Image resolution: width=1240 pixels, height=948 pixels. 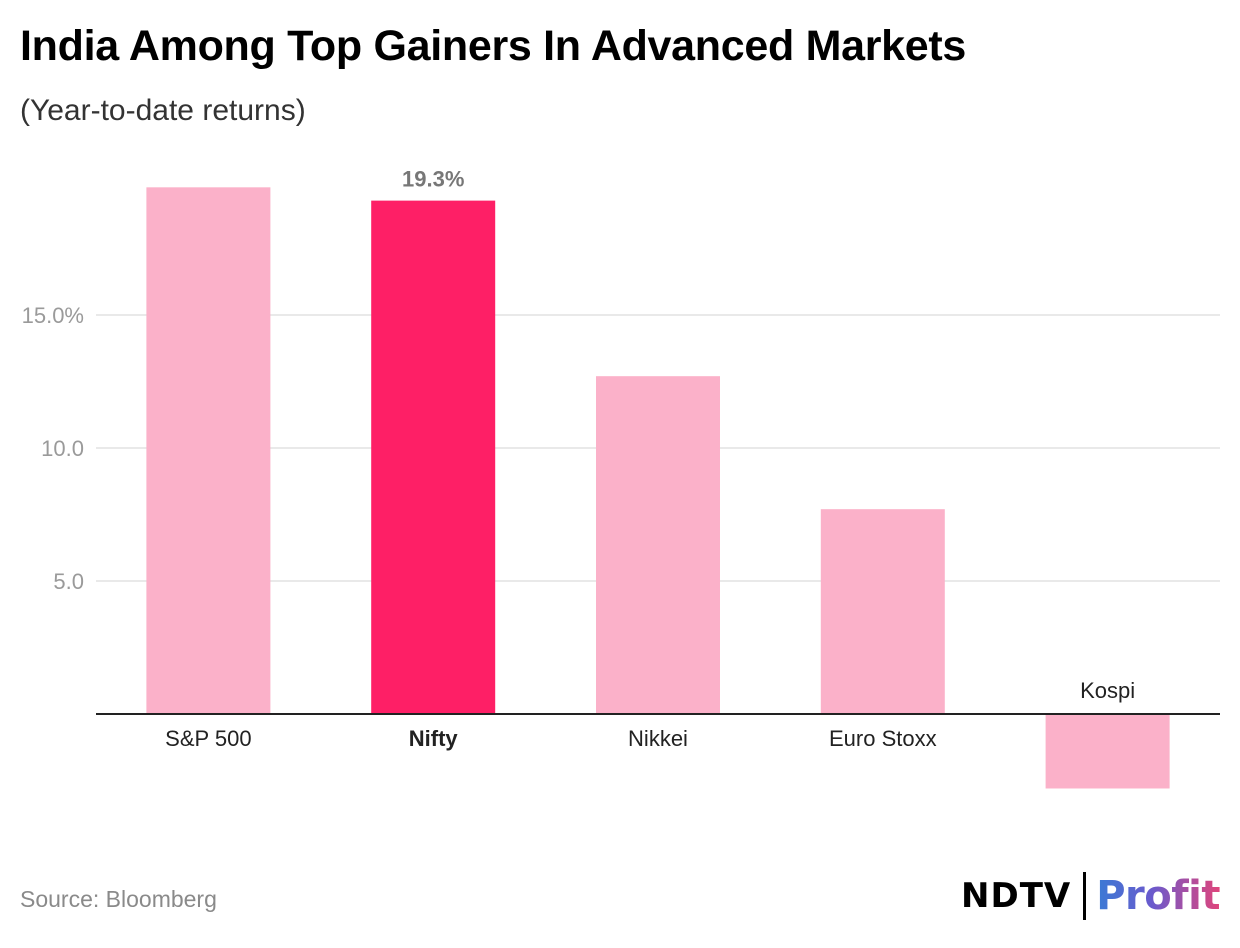 I want to click on y-tick-label: 15.0%, so click(x=53, y=315).